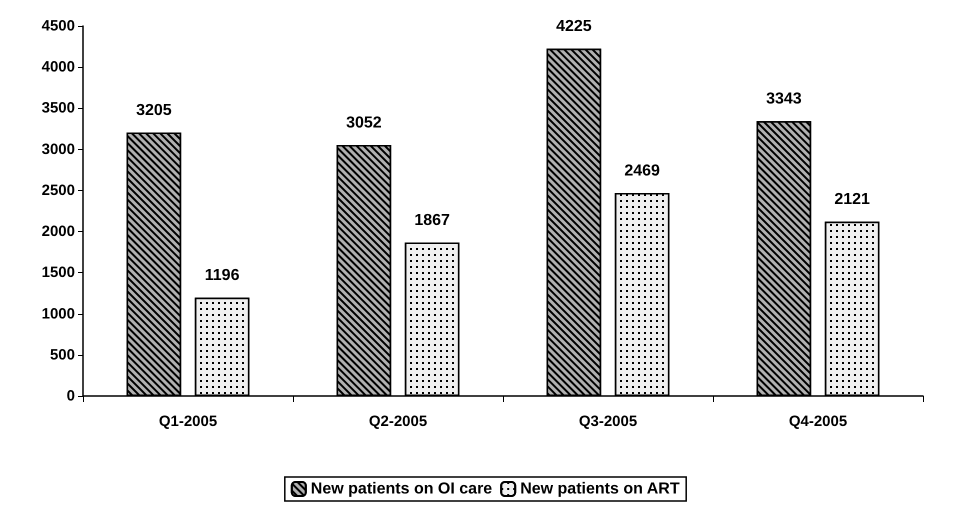  I want to click on y-tick-label: 4000, so click(58, 67).